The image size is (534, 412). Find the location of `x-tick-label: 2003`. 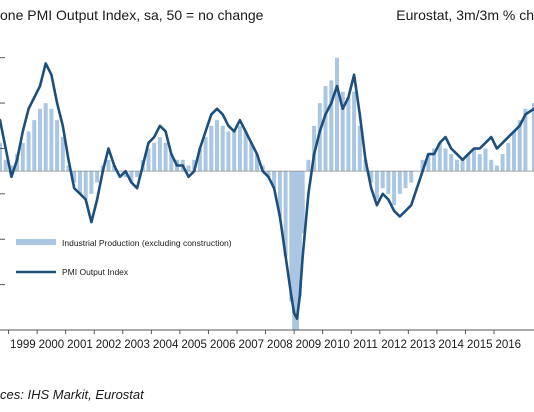

x-tick-label: 2003 is located at coordinates (137, 345).